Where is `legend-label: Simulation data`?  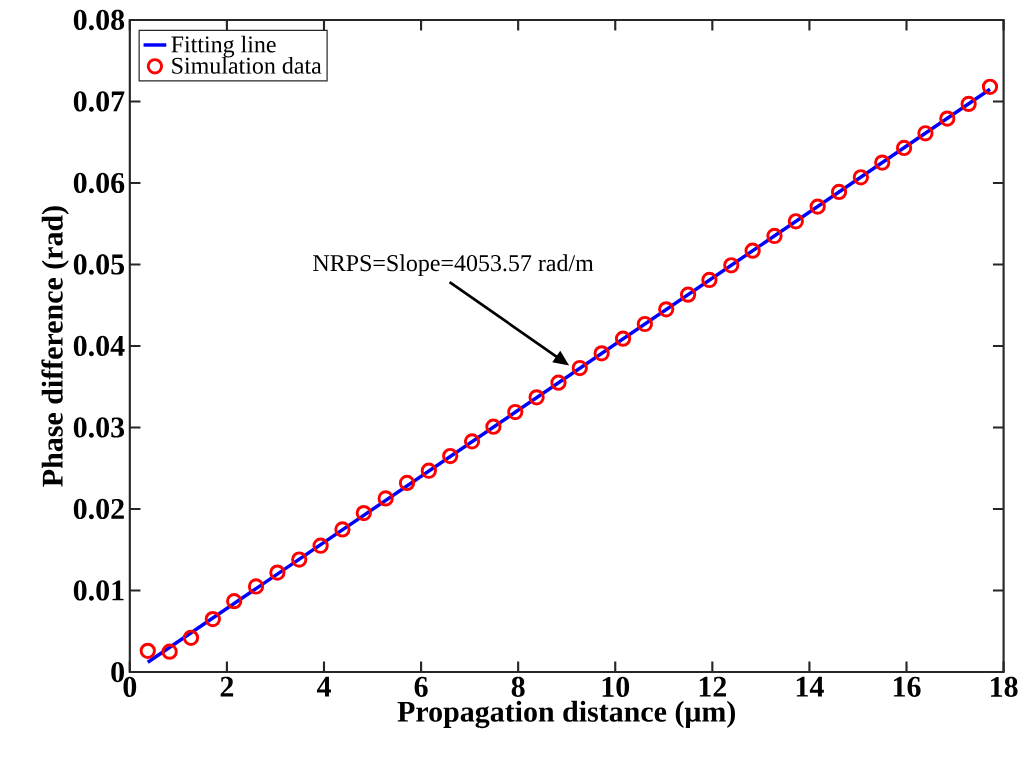 legend-label: Simulation data is located at coordinates (247, 65).